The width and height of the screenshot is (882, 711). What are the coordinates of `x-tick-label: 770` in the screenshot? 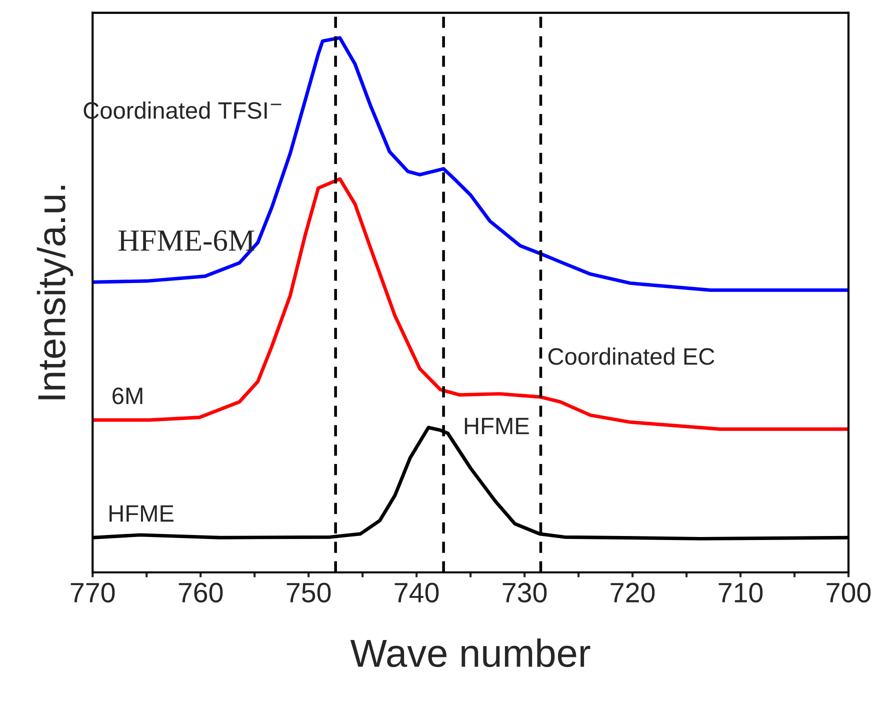 It's located at (92, 592).